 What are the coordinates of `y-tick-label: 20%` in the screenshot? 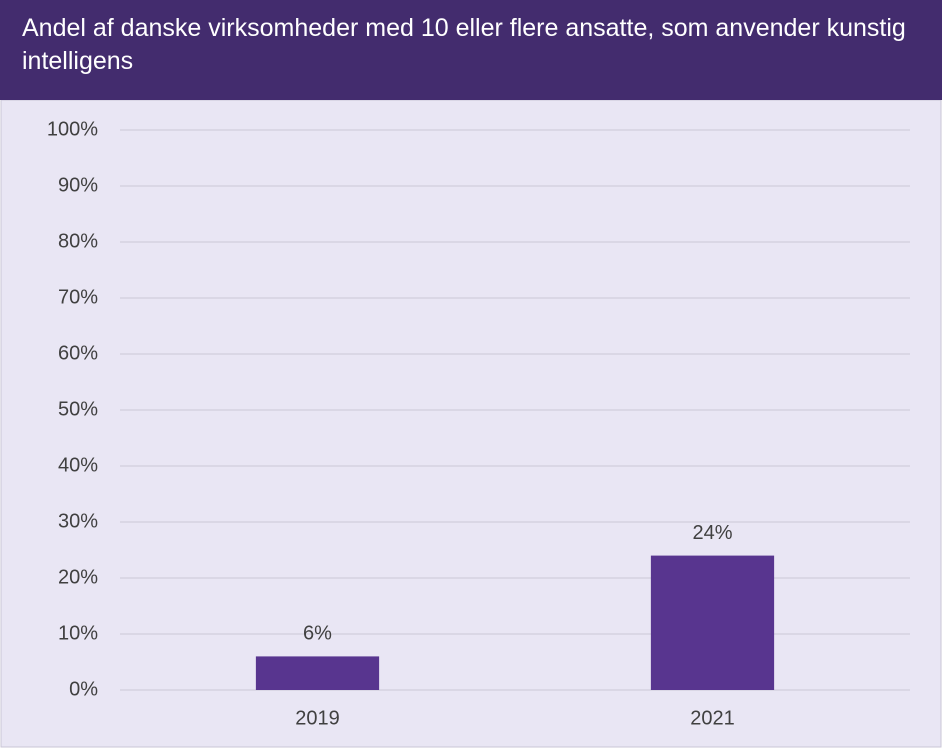 It's located at (78, 577).